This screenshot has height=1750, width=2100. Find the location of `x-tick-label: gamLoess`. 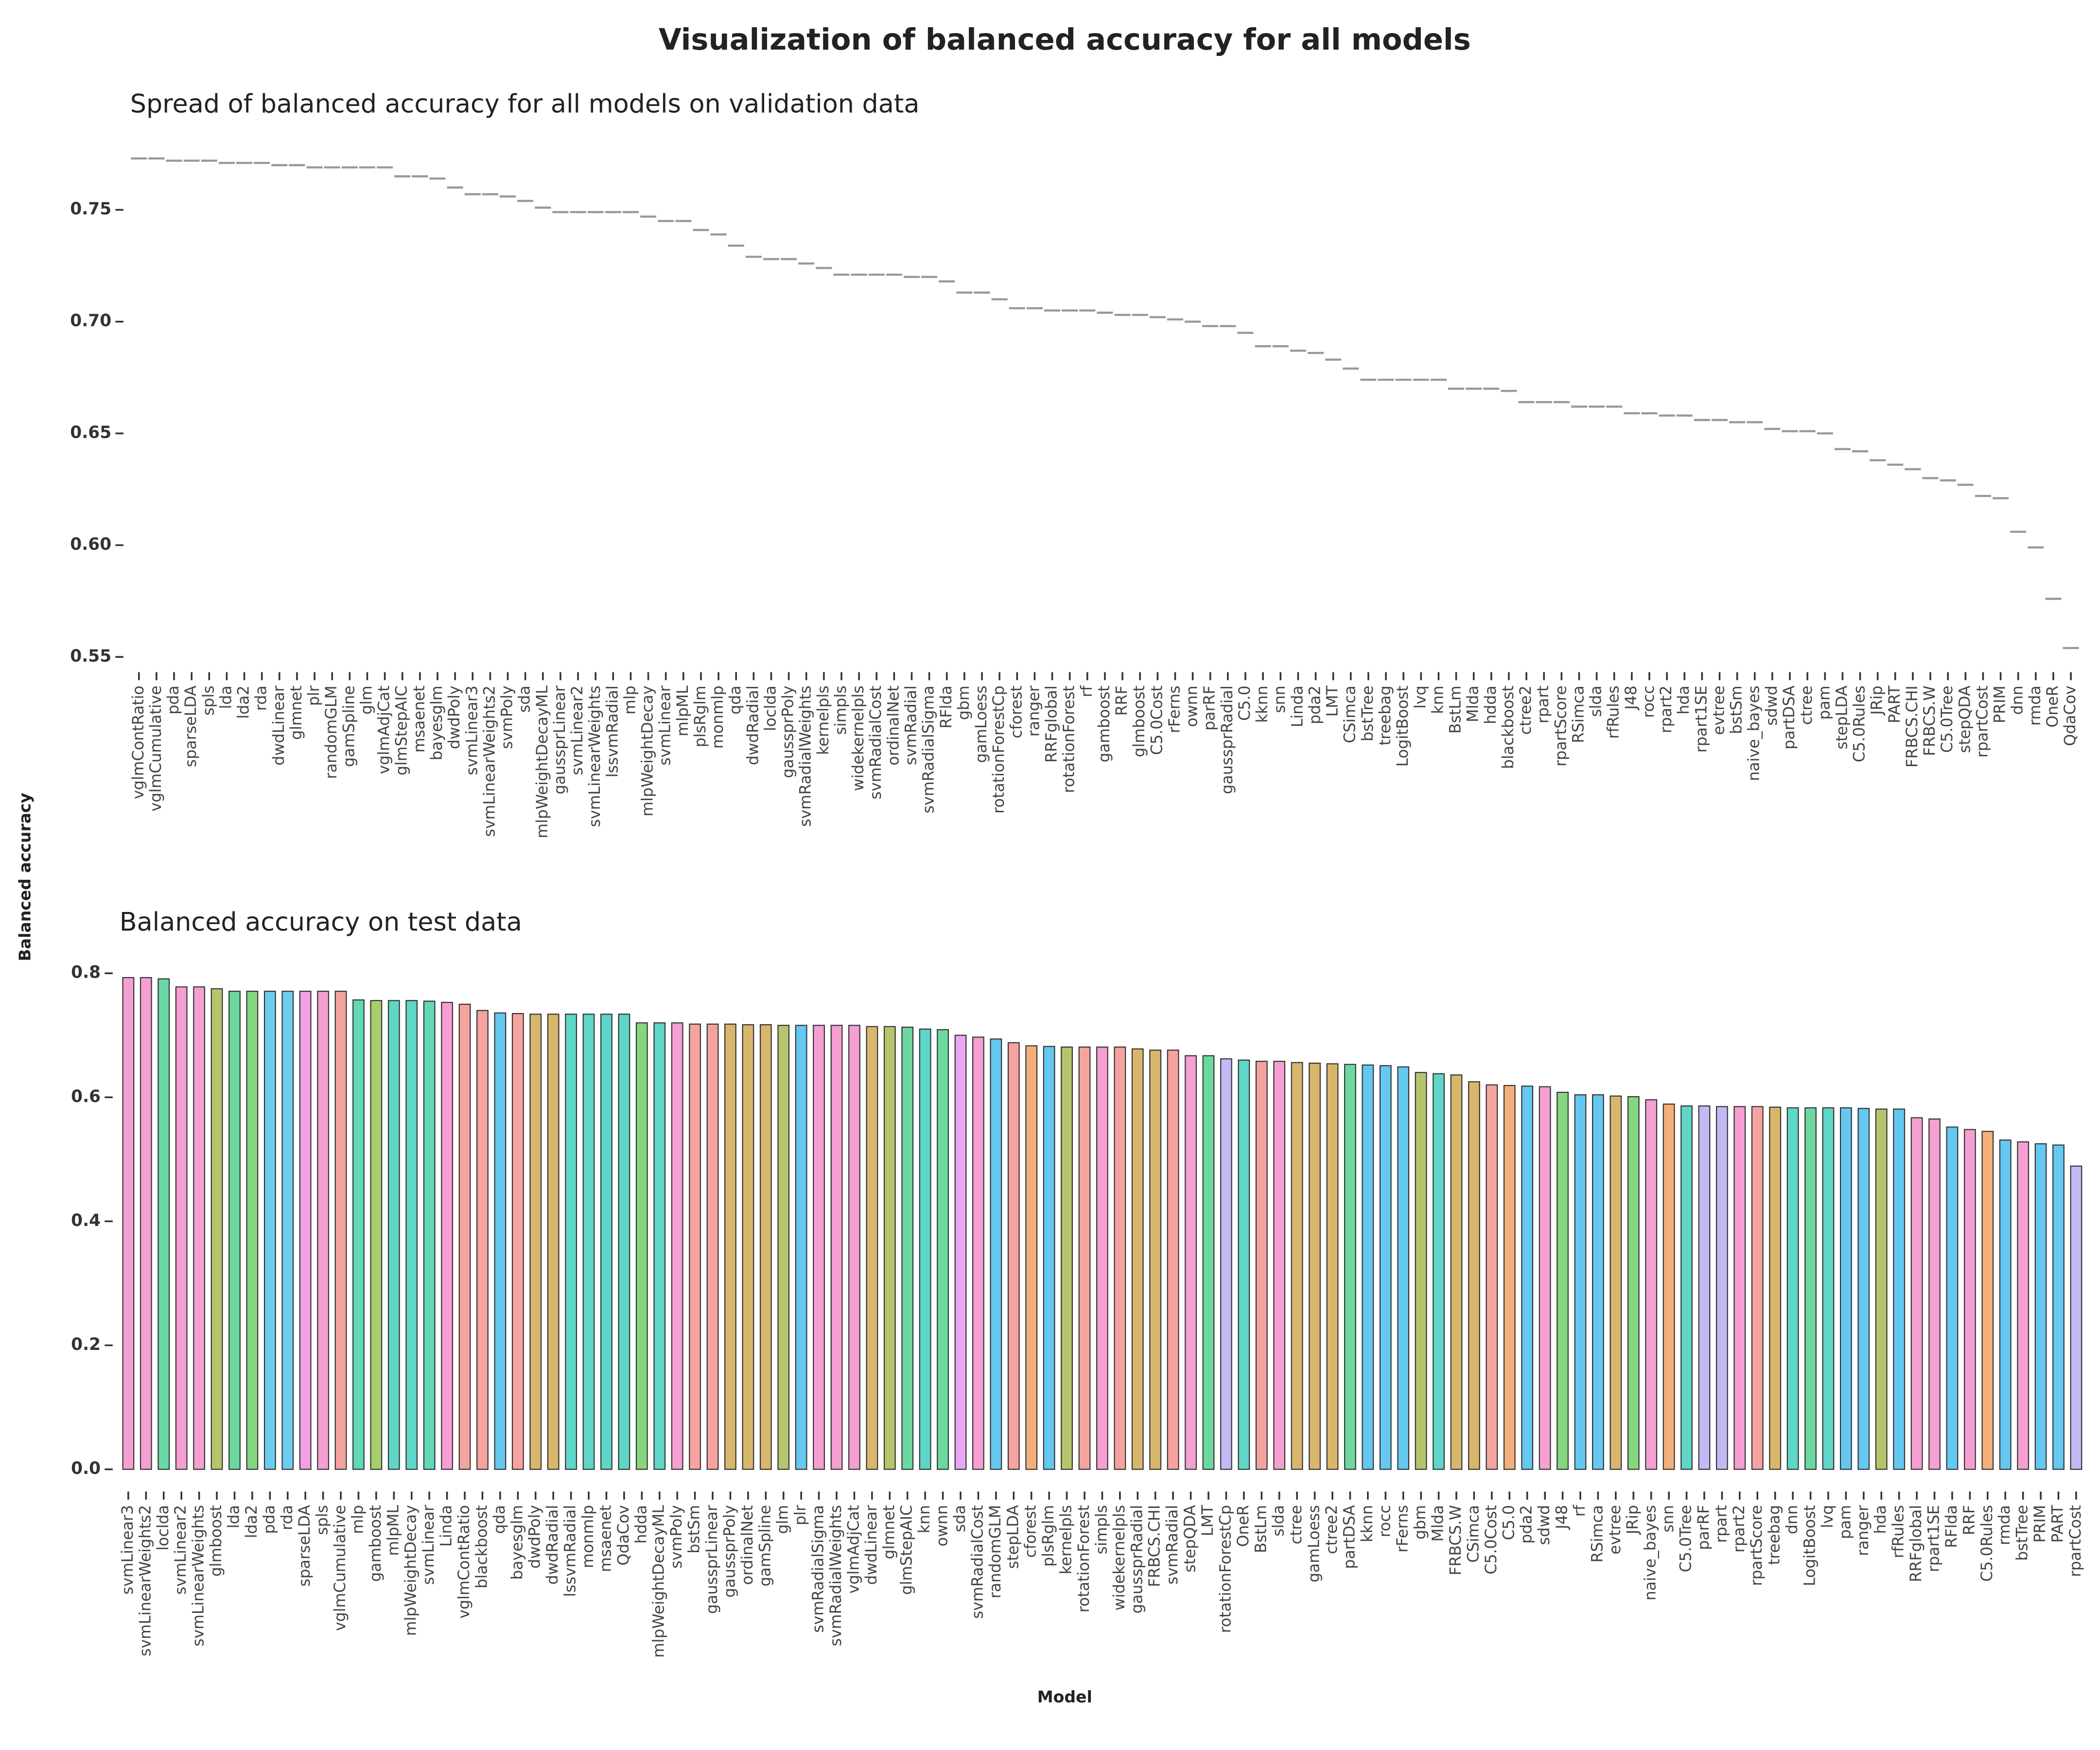

x-tick-label: gamLoess is located at coordinates (981, 724).